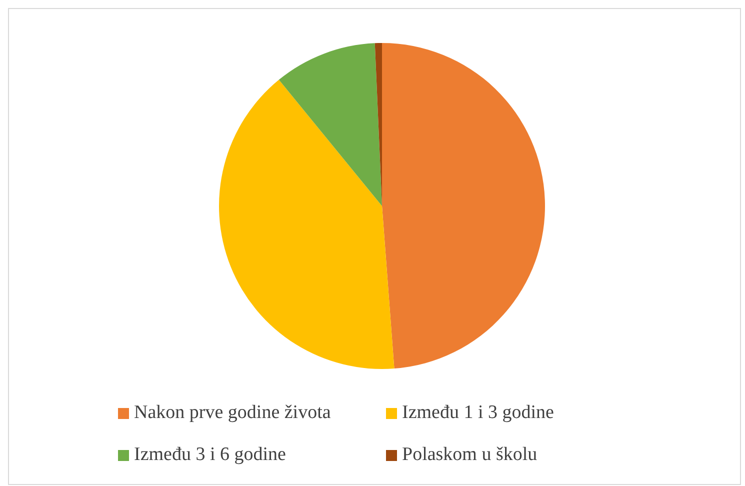 This screenshot has height=486, width=745. Describe the element at coordinates (470, 455) in the screenshot. I see `legend-label: Polaskom u školu` at that location.